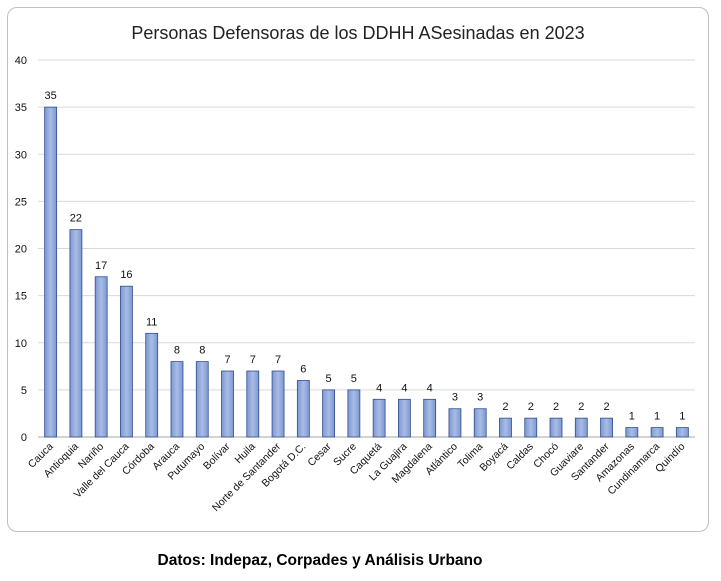  I want to click on bar-antioquia, so click(76, 333).